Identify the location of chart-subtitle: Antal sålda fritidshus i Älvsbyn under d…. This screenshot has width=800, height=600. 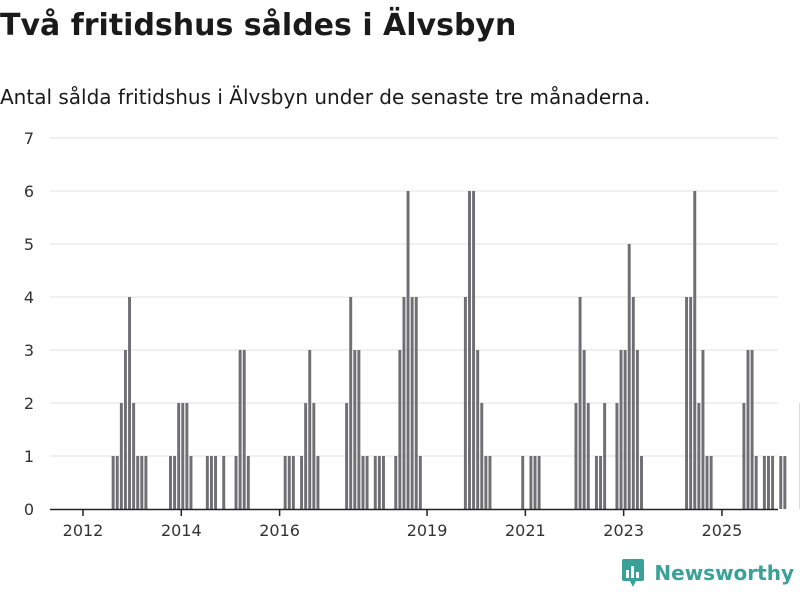
(325, 97).